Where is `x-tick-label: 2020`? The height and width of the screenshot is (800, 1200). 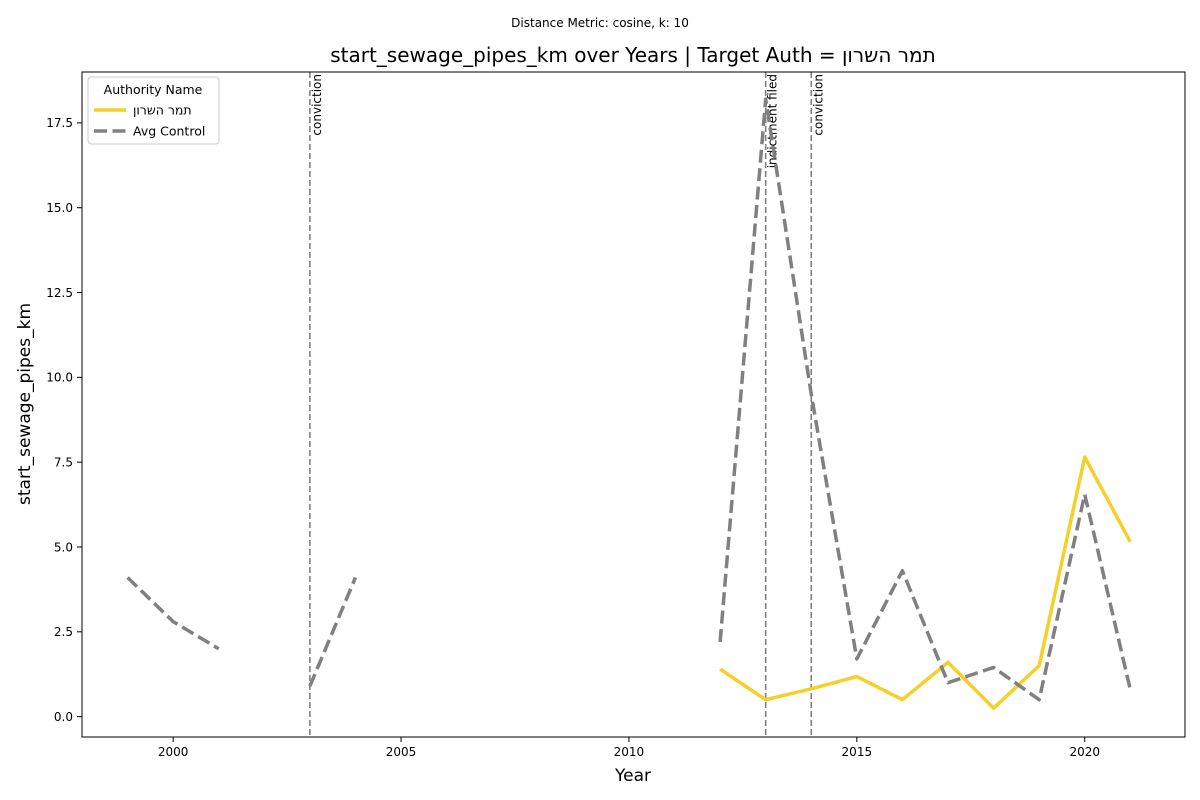
x-tick-label: 2020 is located at coordinates (1084, 752).